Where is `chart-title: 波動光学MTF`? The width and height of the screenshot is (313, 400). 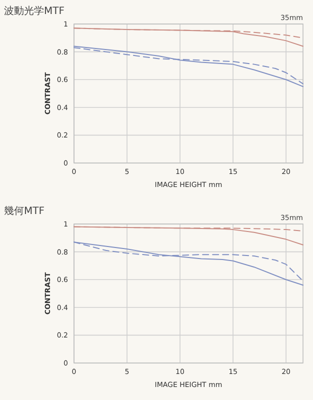
chart-title: 波動光学MTF is located at coordinates (34, 11).